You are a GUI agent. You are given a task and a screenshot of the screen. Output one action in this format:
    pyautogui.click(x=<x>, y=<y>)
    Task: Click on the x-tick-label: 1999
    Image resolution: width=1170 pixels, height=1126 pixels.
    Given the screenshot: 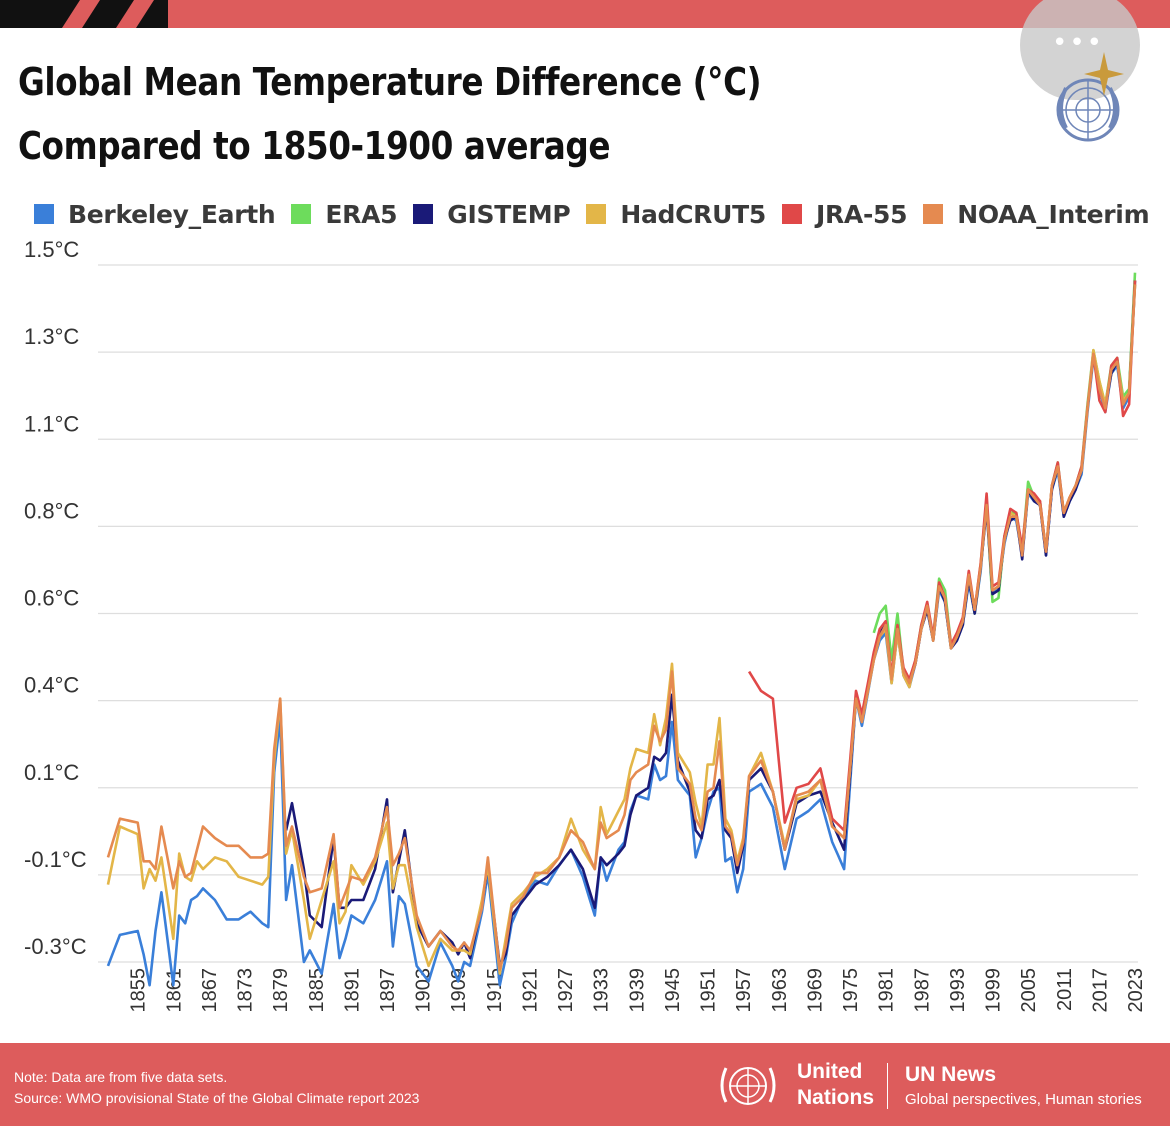 What is the action you would take?
    pyautogui.click(x=994, y=990)
    